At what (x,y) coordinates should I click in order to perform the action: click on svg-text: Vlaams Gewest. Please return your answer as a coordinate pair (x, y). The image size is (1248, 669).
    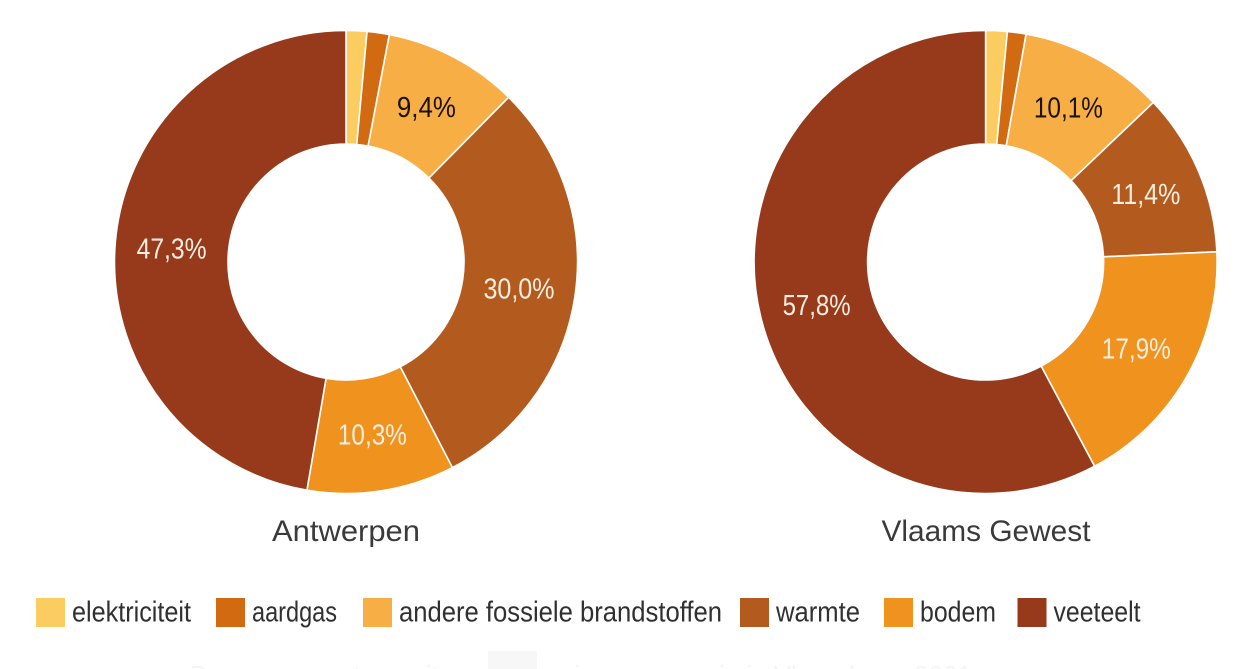
    Looking at the image, I should click on (987, 531).